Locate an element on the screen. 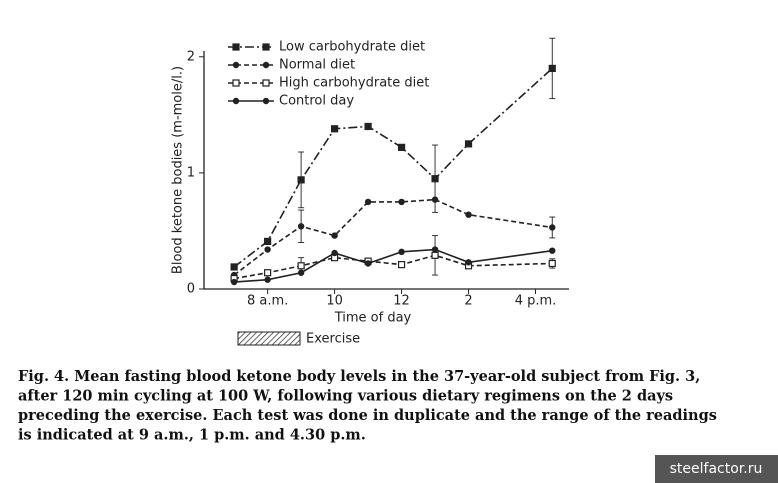  y-tick-label: 2 is located at coordinates (191, 56).